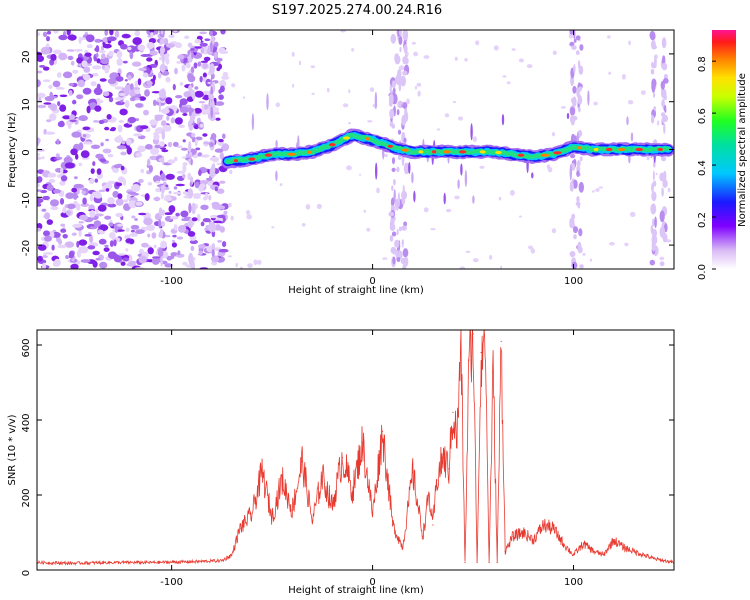 The width and height of the screenshot is (750, 600). What do you see at coordinates (702, 272) in the screenshot?
I see `colorbar-tick-label: 0.0` at bounding box center [702, 272].